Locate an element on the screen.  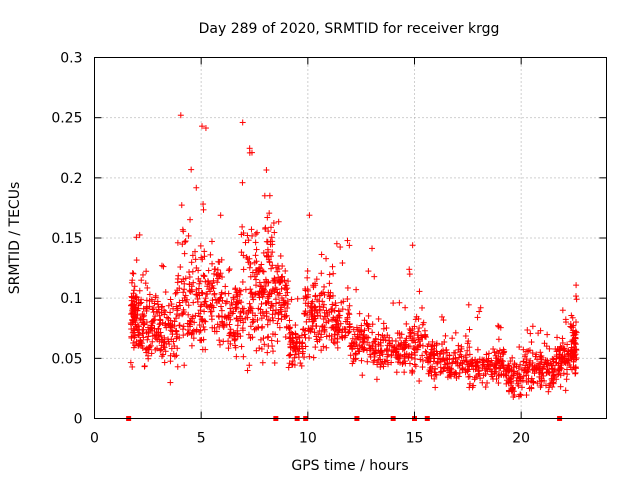
x-tick-labels: 0 5 10 15 20 is located at coordinates (310, 439).